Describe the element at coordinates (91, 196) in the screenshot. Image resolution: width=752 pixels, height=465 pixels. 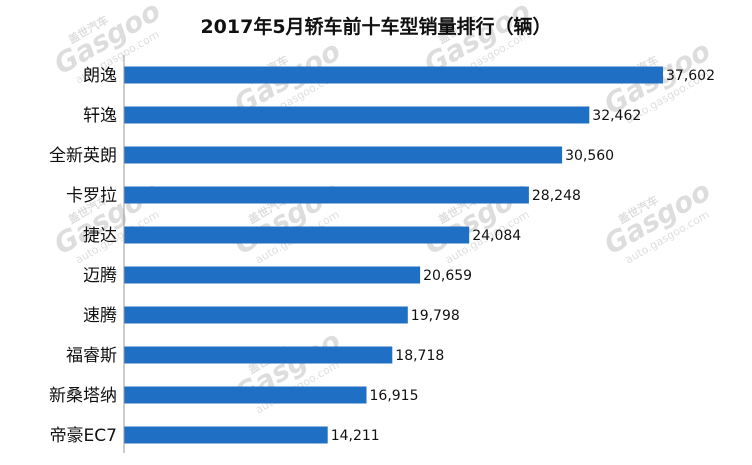
I see `category-label: 卡罗拉` at that location.